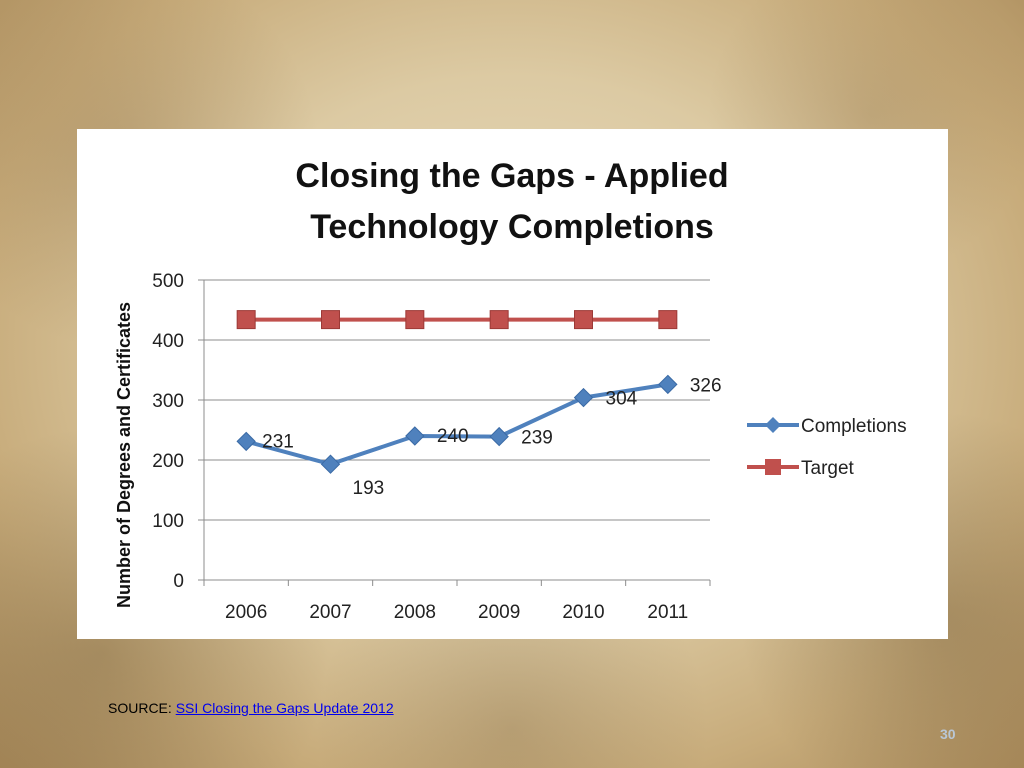  What do you see at coordinates (330, 612) in the screenshot?
I see `x-tick-label: 2007` at bounding box center [330, 612].